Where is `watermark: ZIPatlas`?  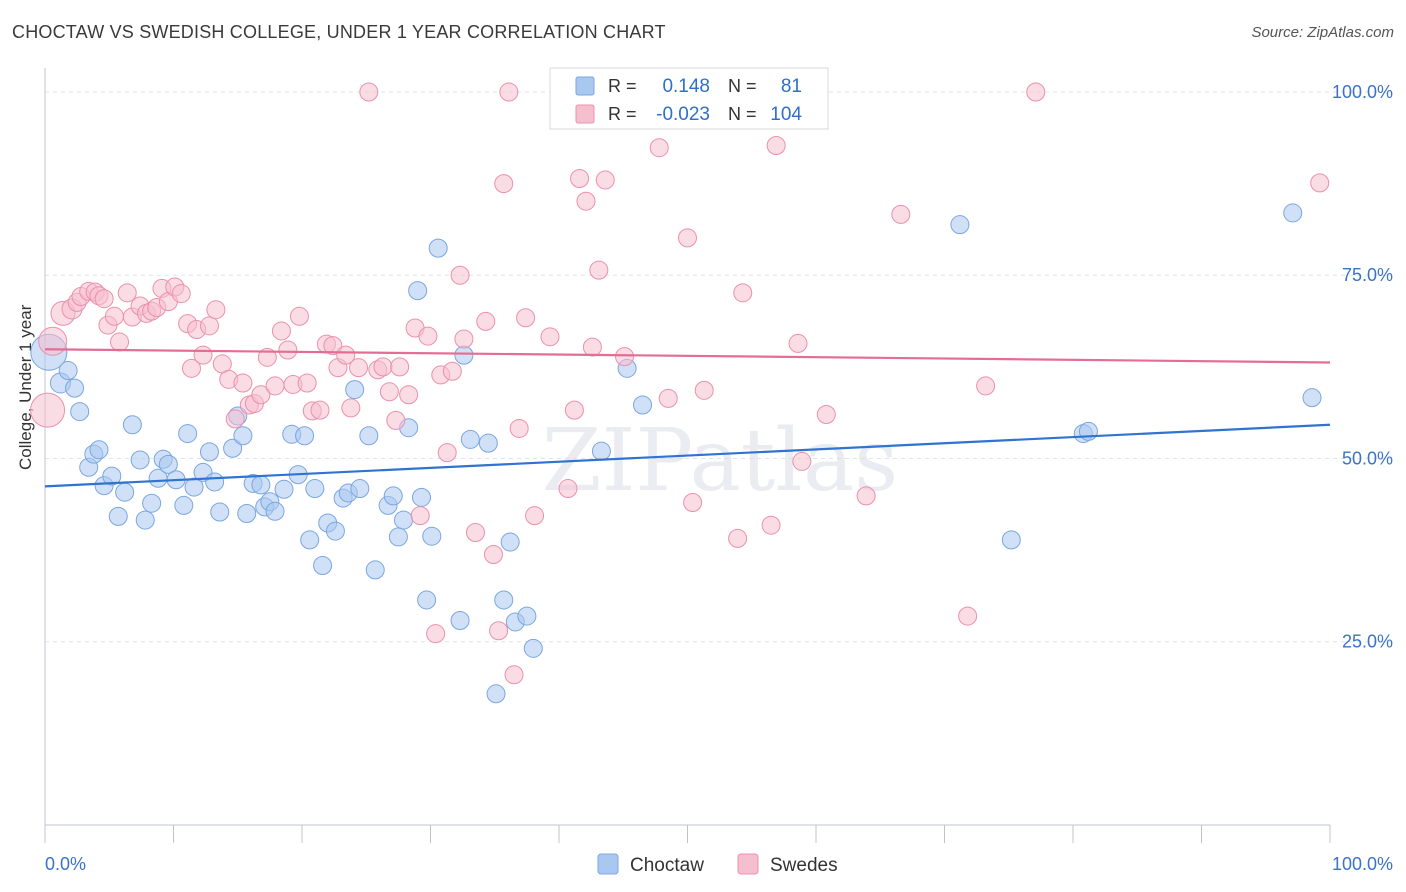 watermark: ZIPatlas is located at coordinates (720, 461).